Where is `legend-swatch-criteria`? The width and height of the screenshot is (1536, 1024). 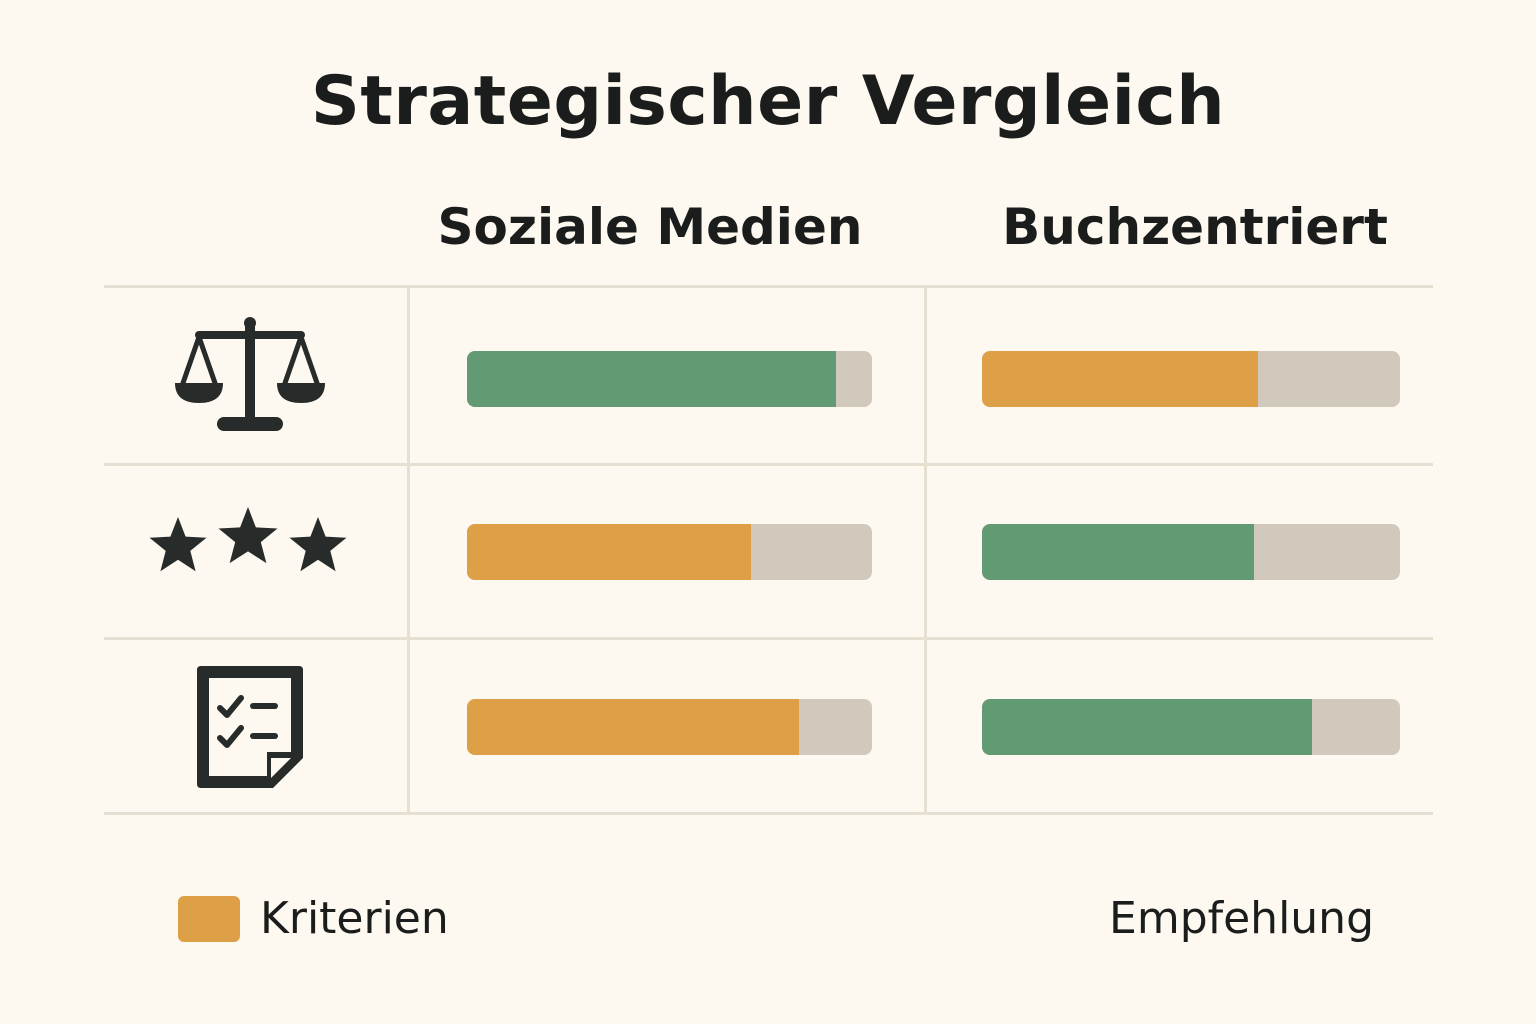 legend-swatch-criteria is located at coordinates (209, 918).